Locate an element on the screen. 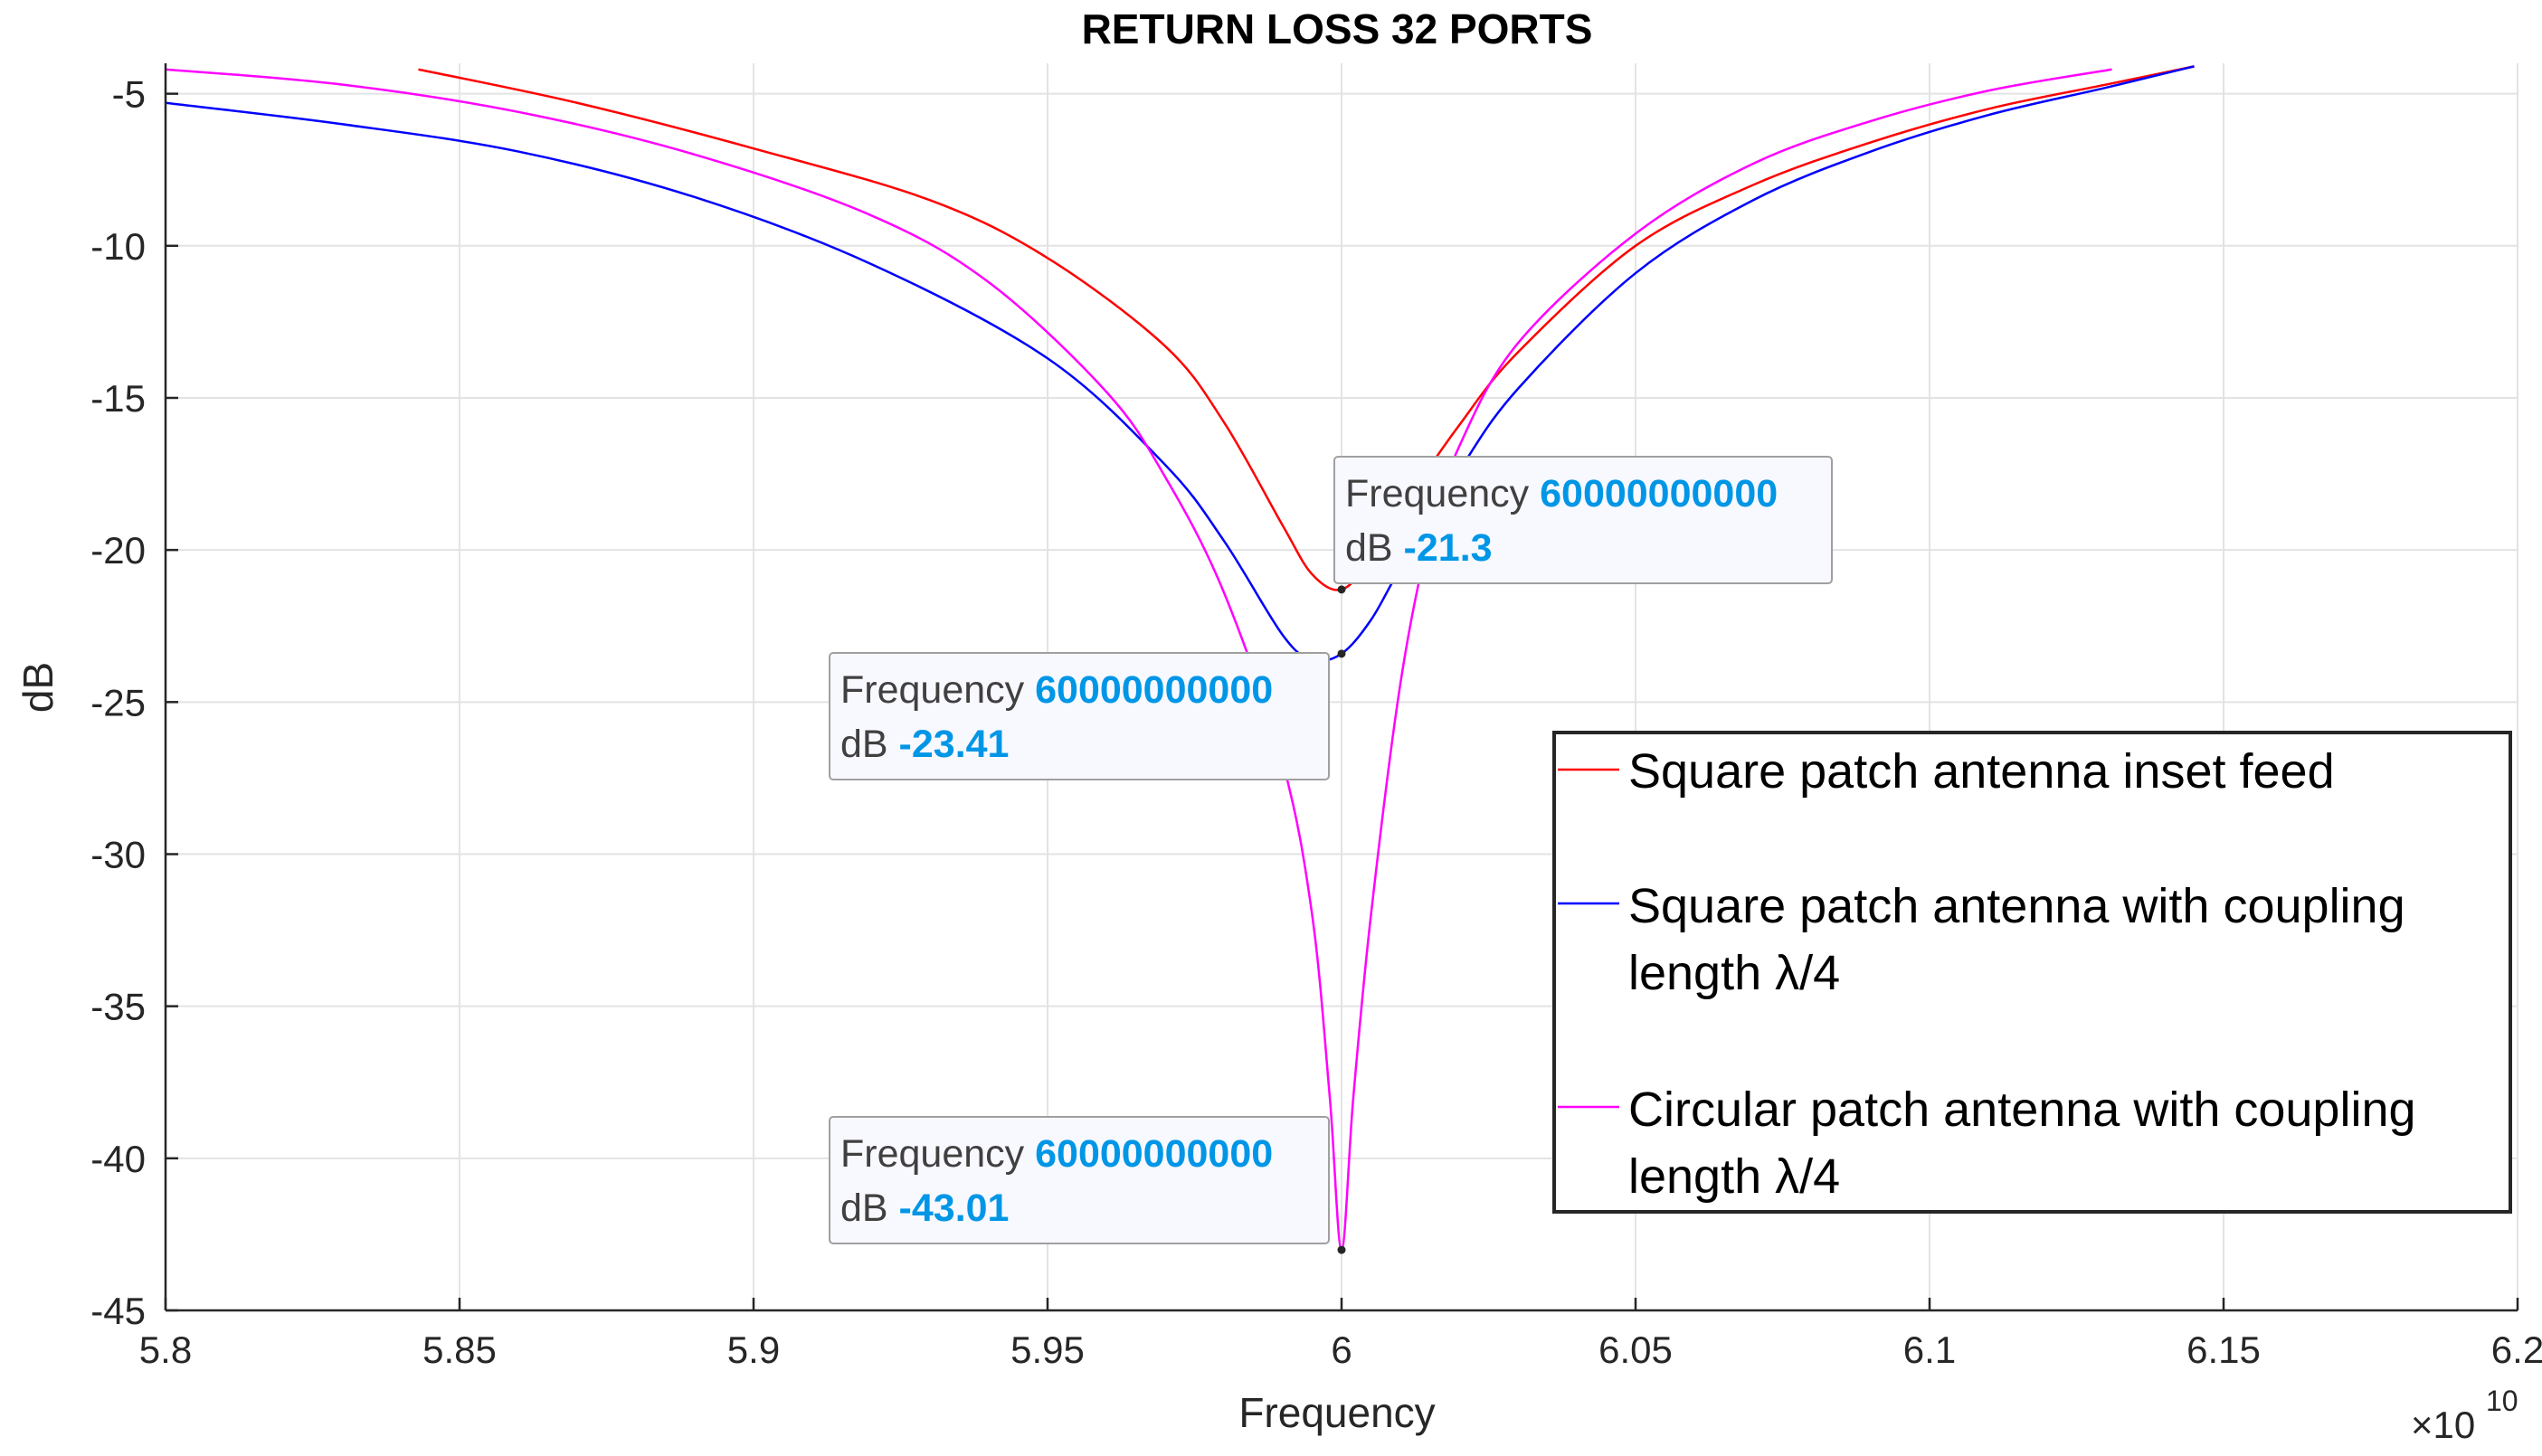 Image resolution: width=2542 pixels, height=1456 pixels. legend-label-1: Square patch antenna inset feed is located at coordinates (1982, 771).